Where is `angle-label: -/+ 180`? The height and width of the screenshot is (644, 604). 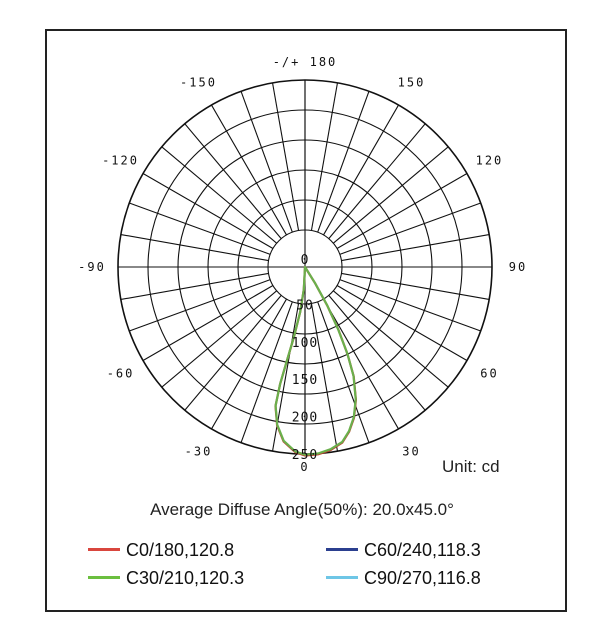 angle-label: -/+ 180 is located at coordinates (305, 62).